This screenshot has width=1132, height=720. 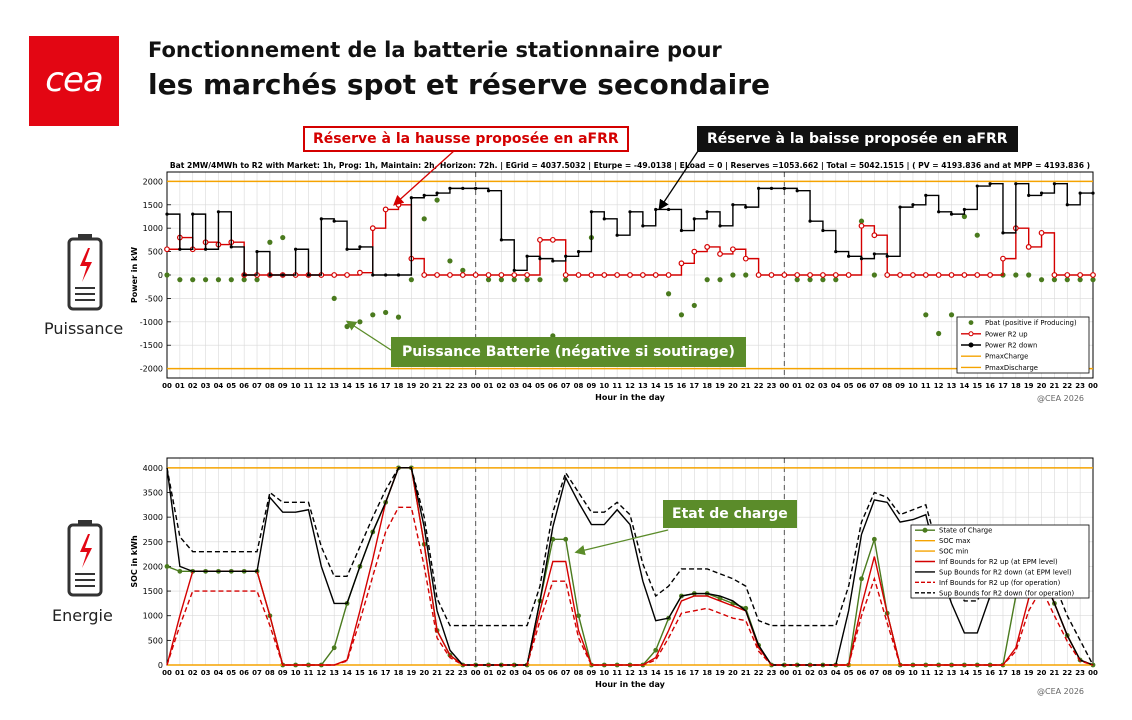 I want to click on legend-item: State of Charge, so click(x=953, y=531).